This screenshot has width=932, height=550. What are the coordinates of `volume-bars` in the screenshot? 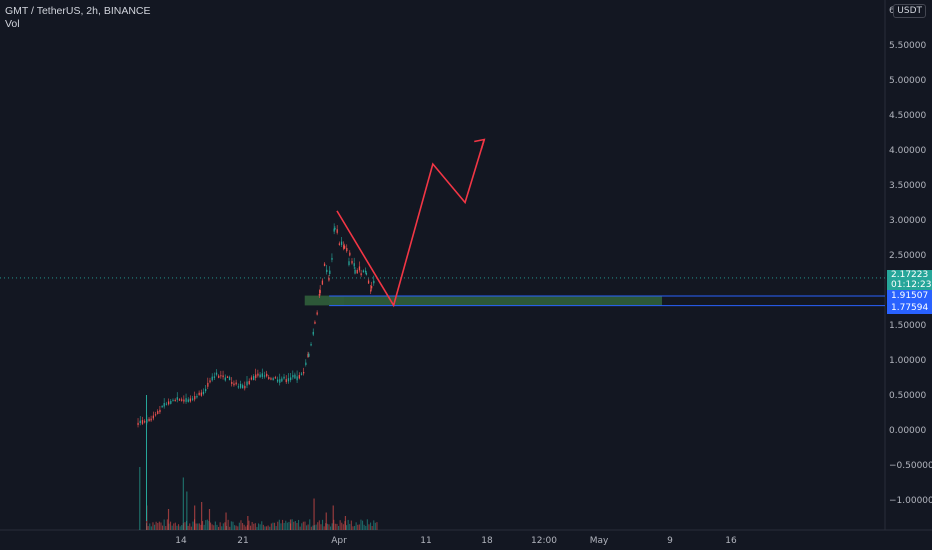 It's located at (258, 498).